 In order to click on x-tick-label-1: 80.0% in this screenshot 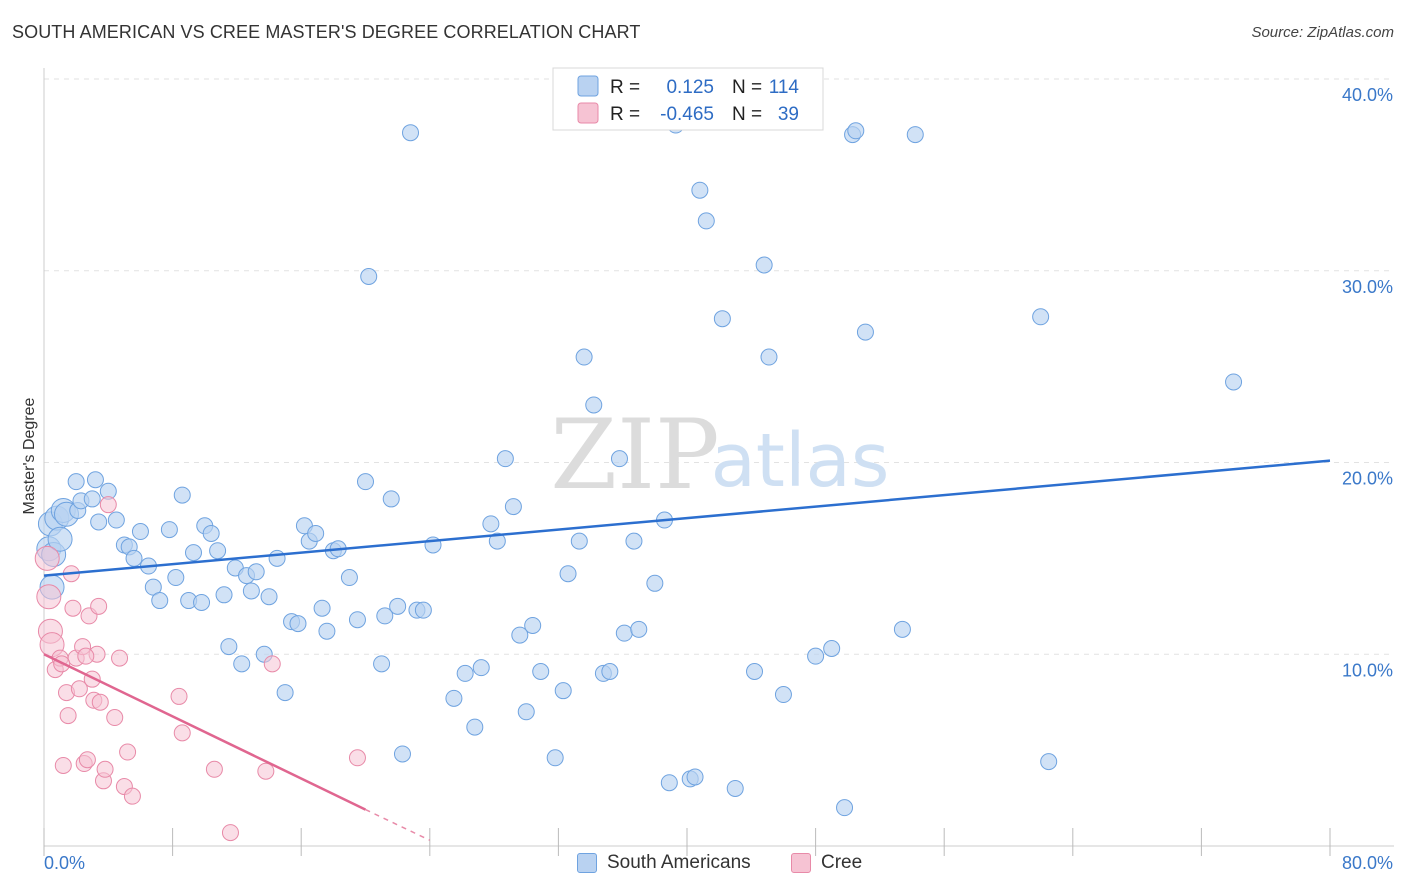, I will do `click(1367, 863)`.